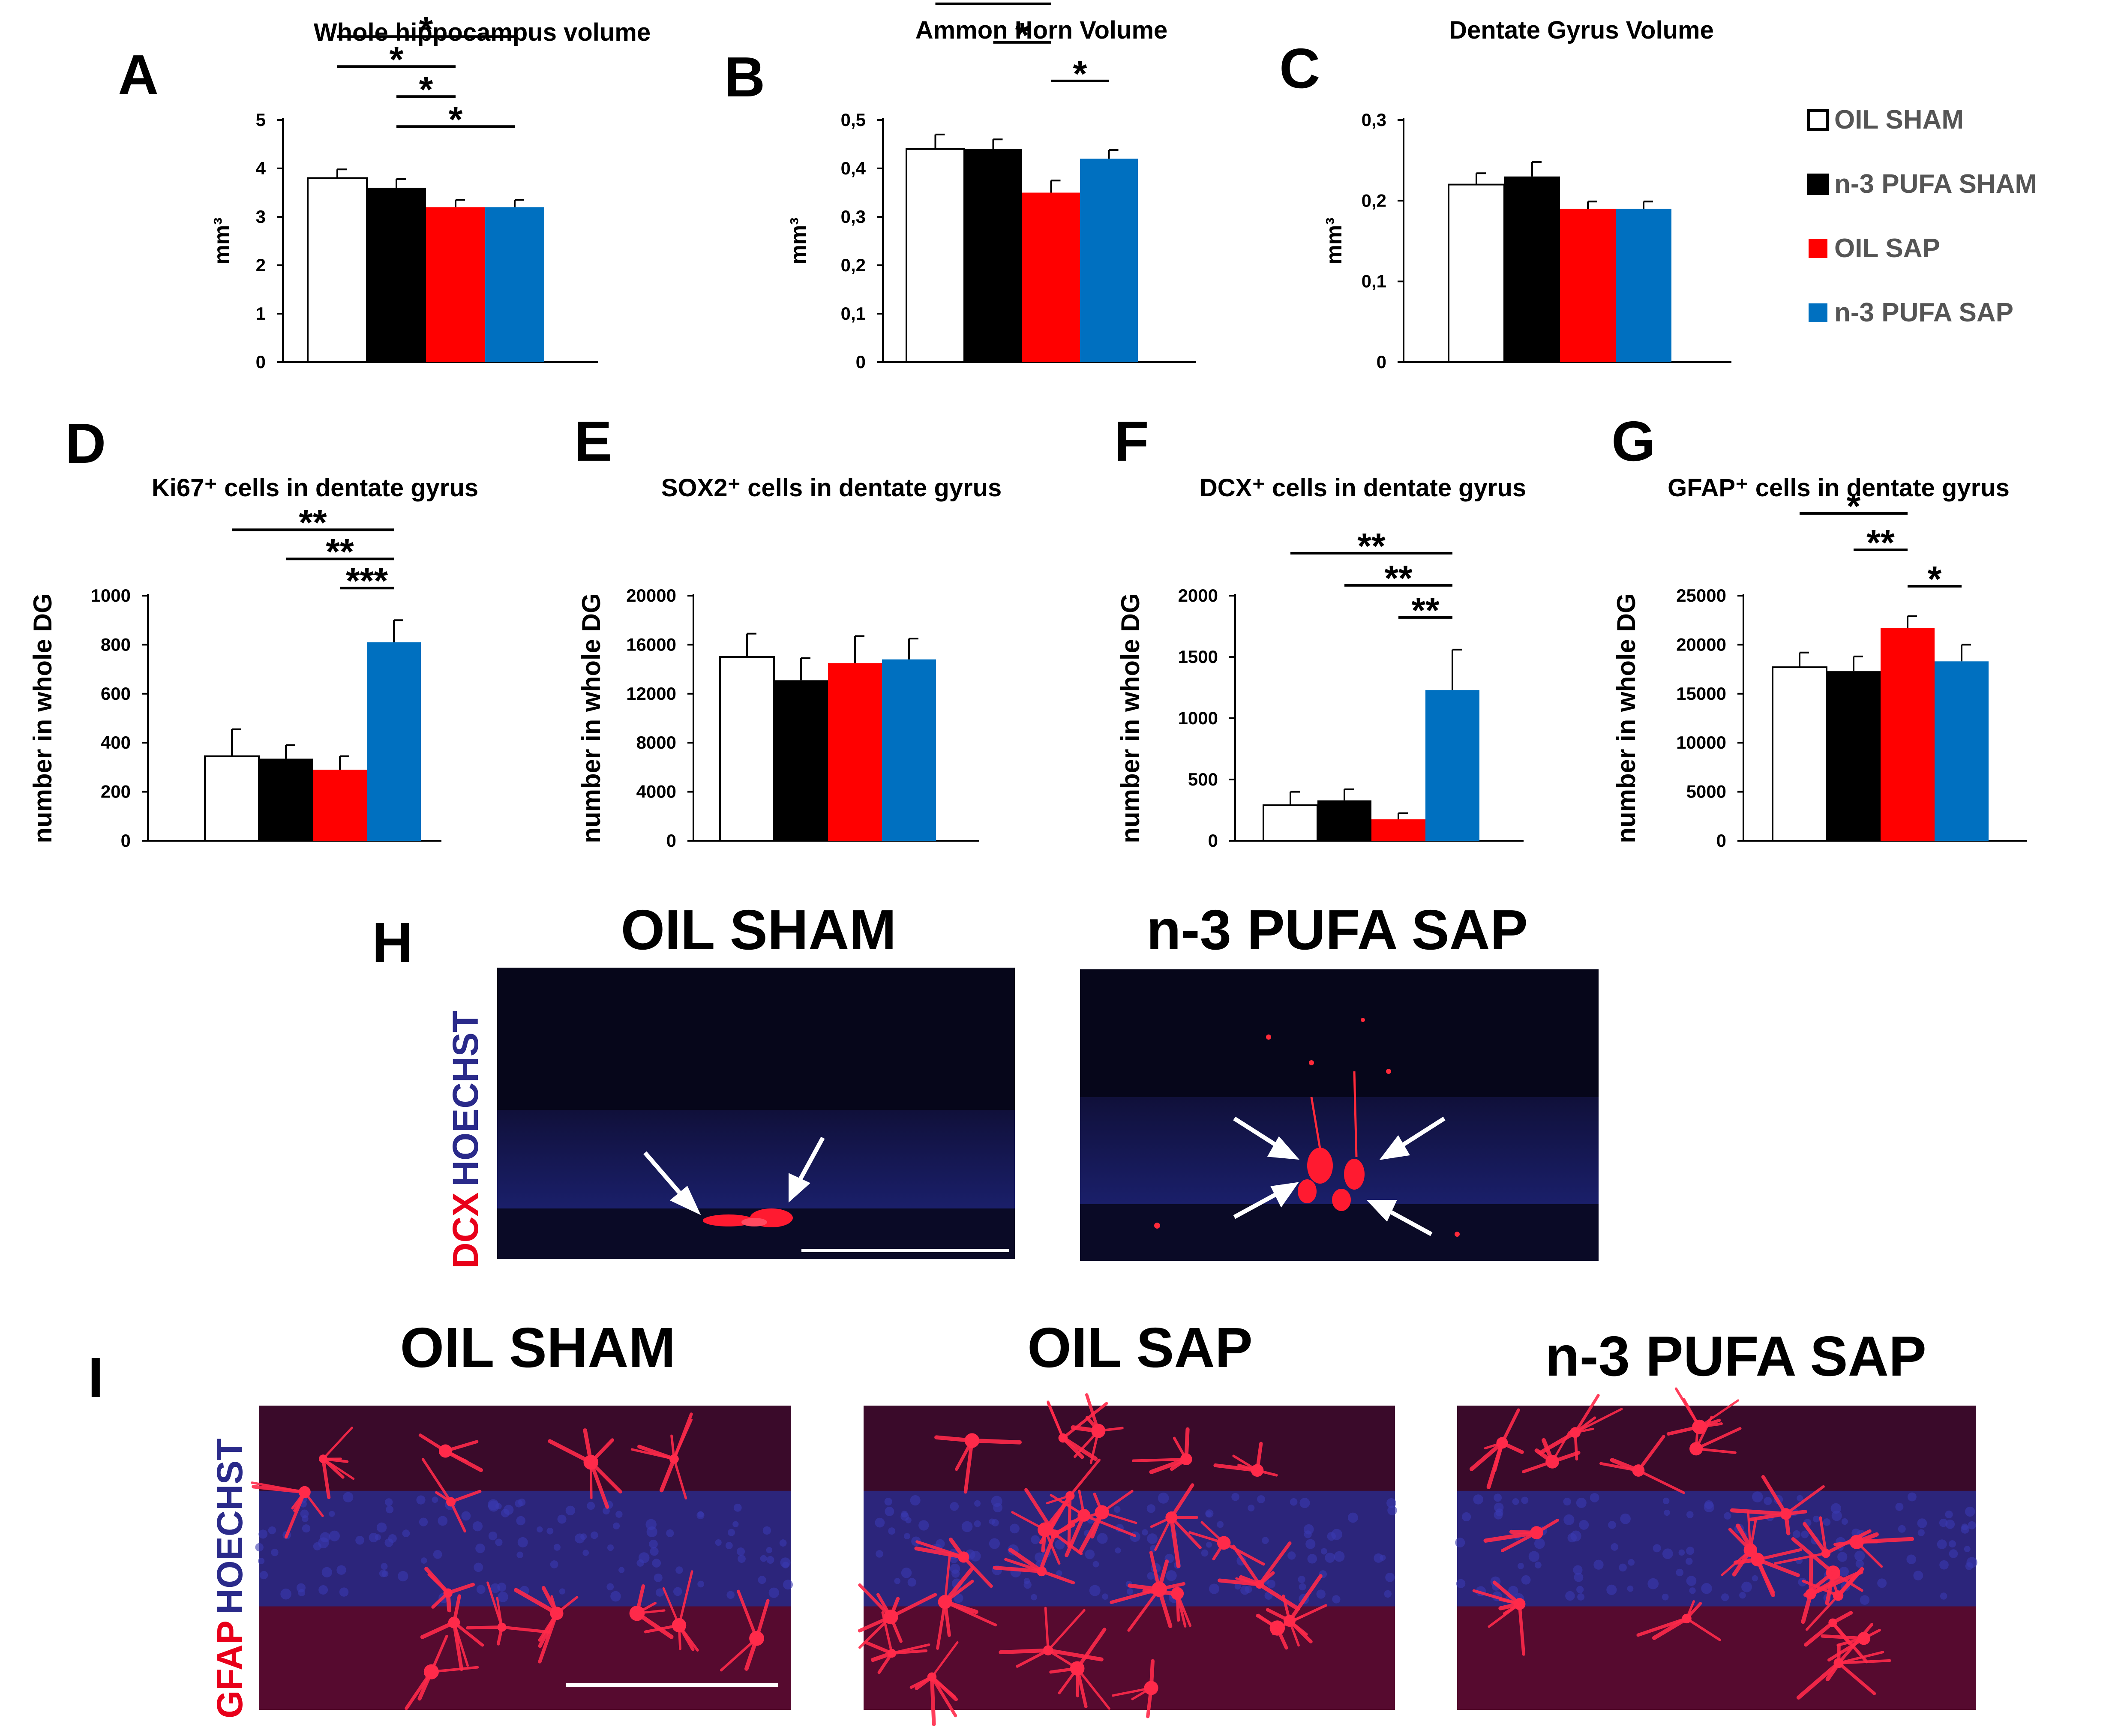 Image resolution: width=2106 pixels, height=1736 pixels. I want to click on chart-title: Dentate Gyrus Volume, so click(1581, 30).